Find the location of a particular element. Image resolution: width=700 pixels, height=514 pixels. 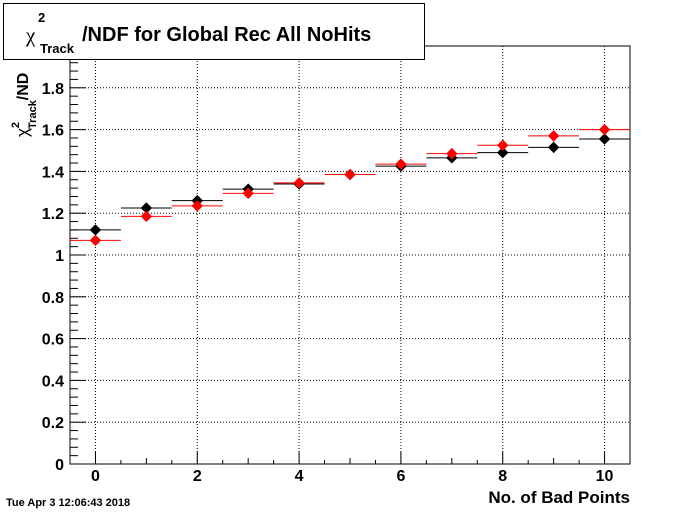

x-axis-label: No. of Bad Points is located at coordinates (559, 497).